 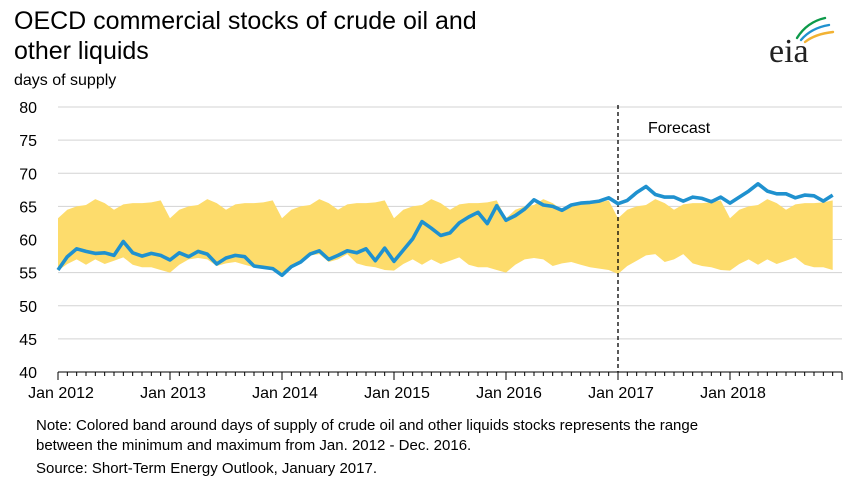 What do you see at coordinates (664, 238) in the screenshot?
I see `forecast-marker: Forecast` at bounding box center [664, 238].